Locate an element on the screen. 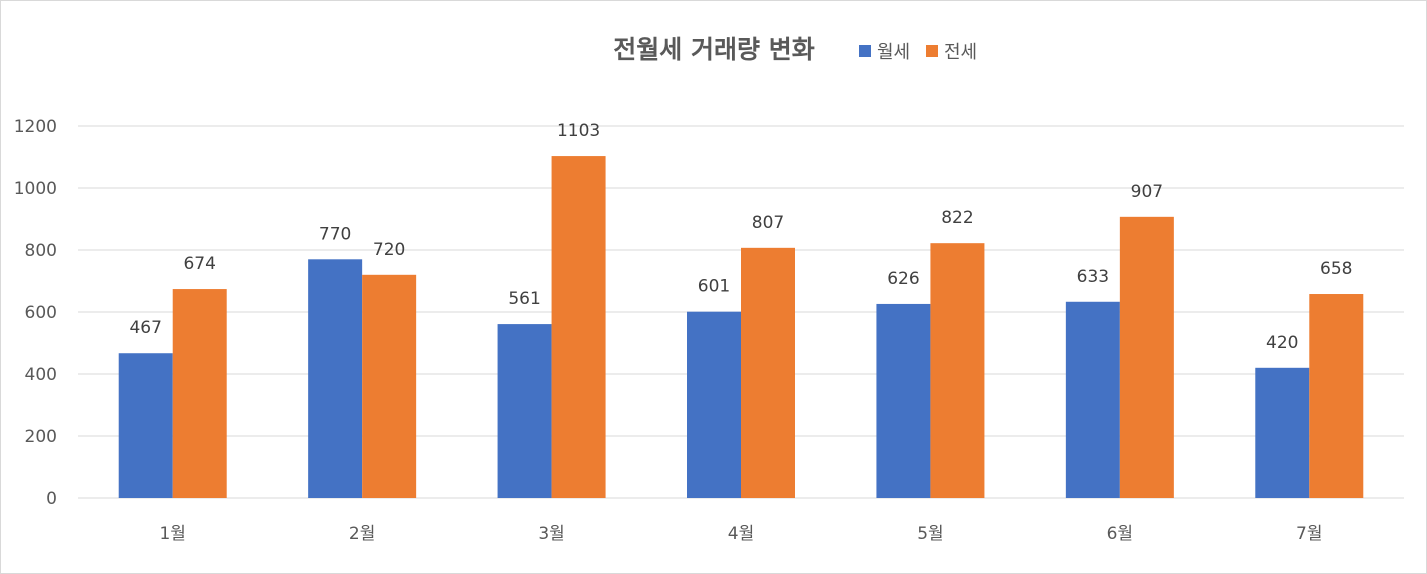  data-label: 561 is located at coordinates (524, 299).